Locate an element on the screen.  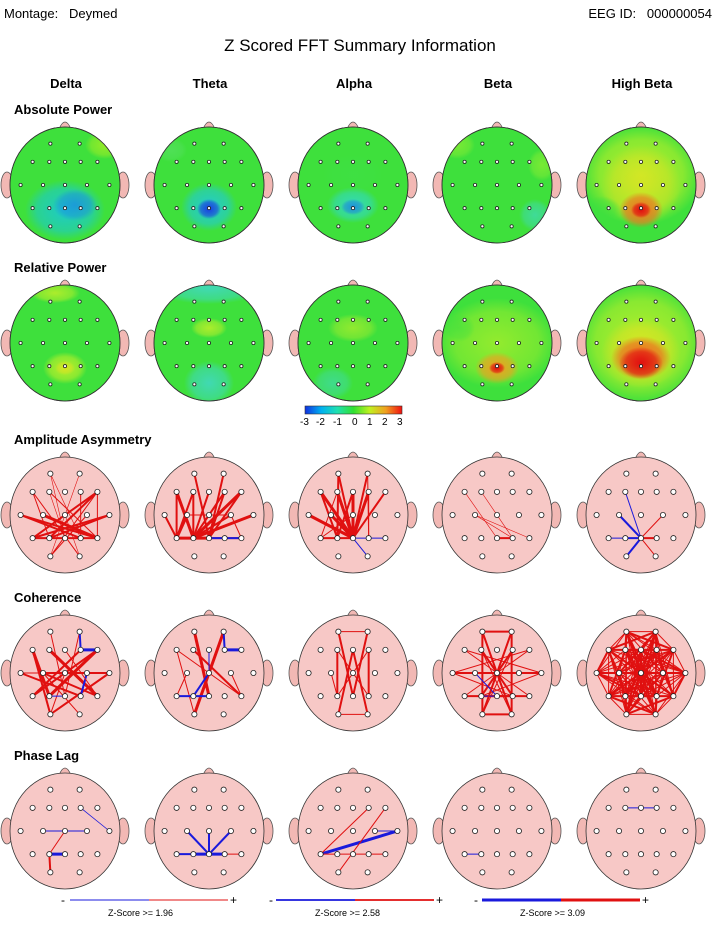
page-title: Z Scored FFT Summary Information is located at coordinates (360, 45).